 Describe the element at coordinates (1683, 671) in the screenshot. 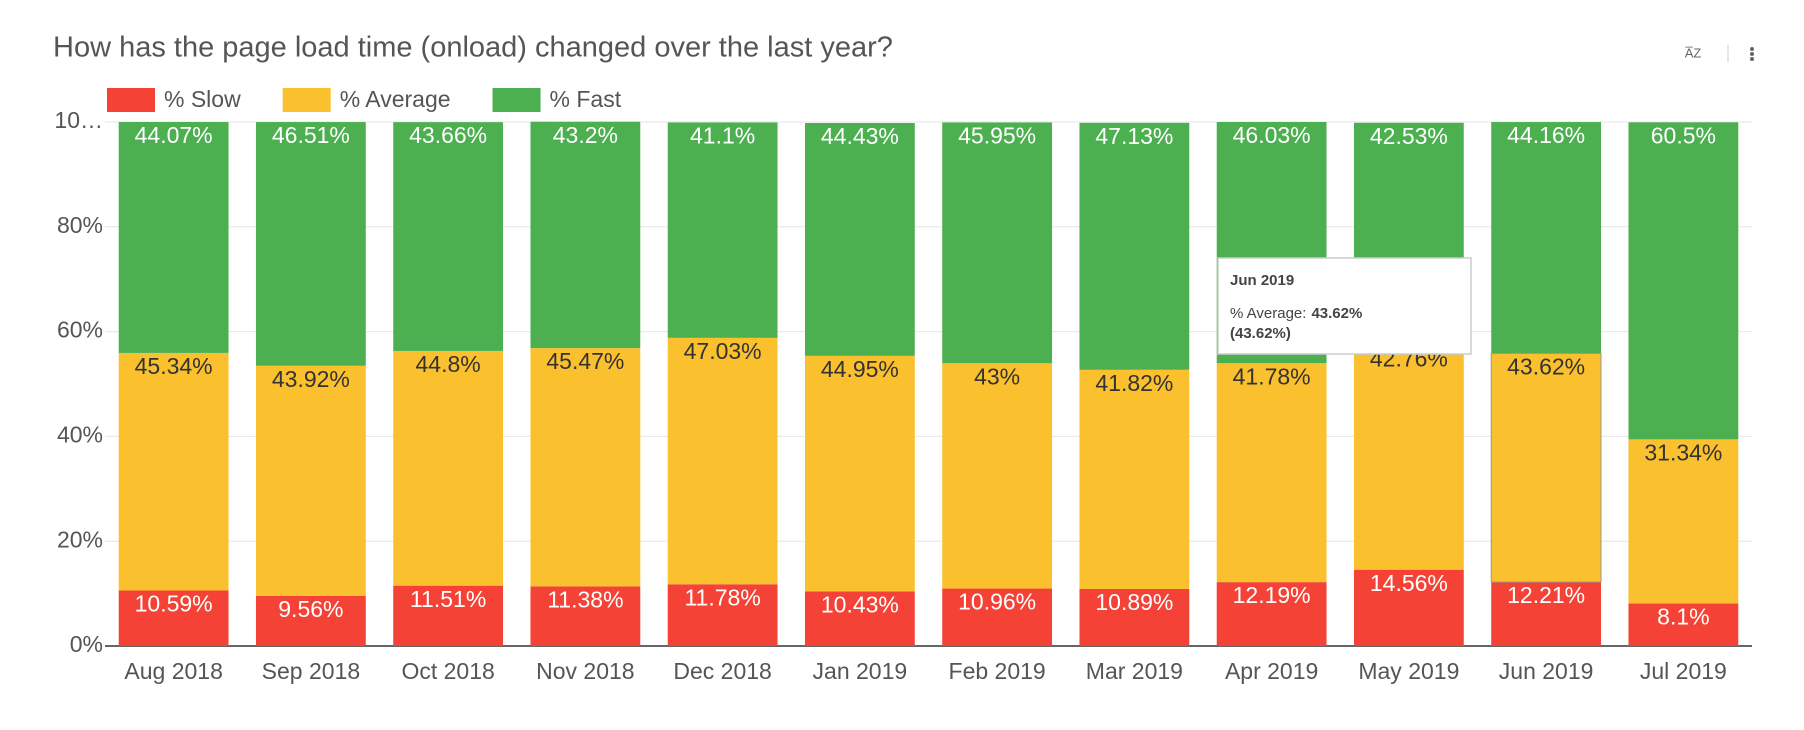

I see `x-tick-label: Jul 2019` at that location.